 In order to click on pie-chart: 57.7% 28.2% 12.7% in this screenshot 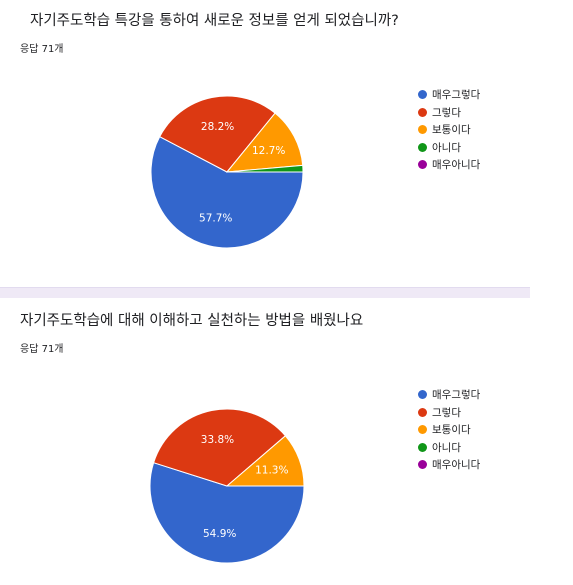, I will do `click(227, 172)`.